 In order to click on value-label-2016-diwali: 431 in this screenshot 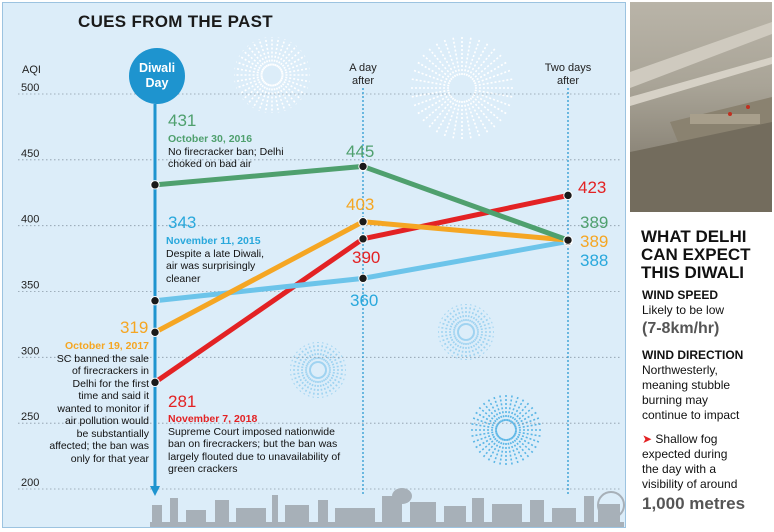, I will do `click(182, 120)`.